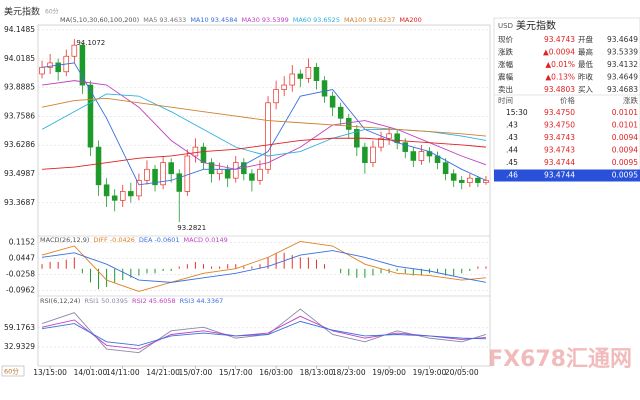 This screenshot has width=640, height=400. Describe the element at coordinates (264, 332) in the screenshot. I see `rsi-line` at that location.